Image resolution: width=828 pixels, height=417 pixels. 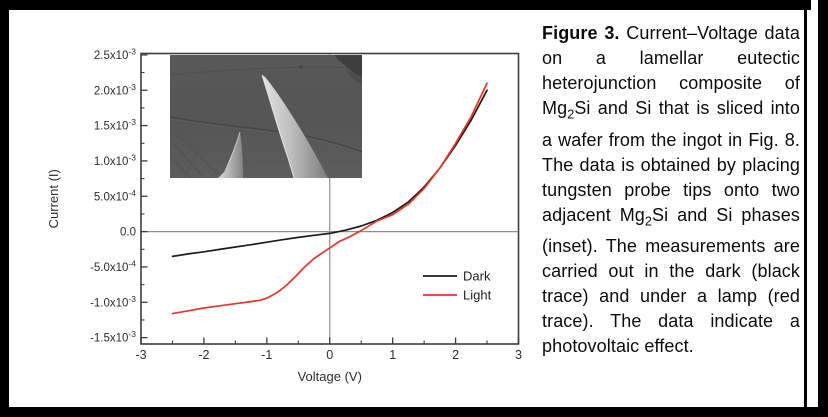 What do you see at coordinates (414, 412) in the screenshot?
I see `figure-border-bottom` at bounding box center [414, 412].